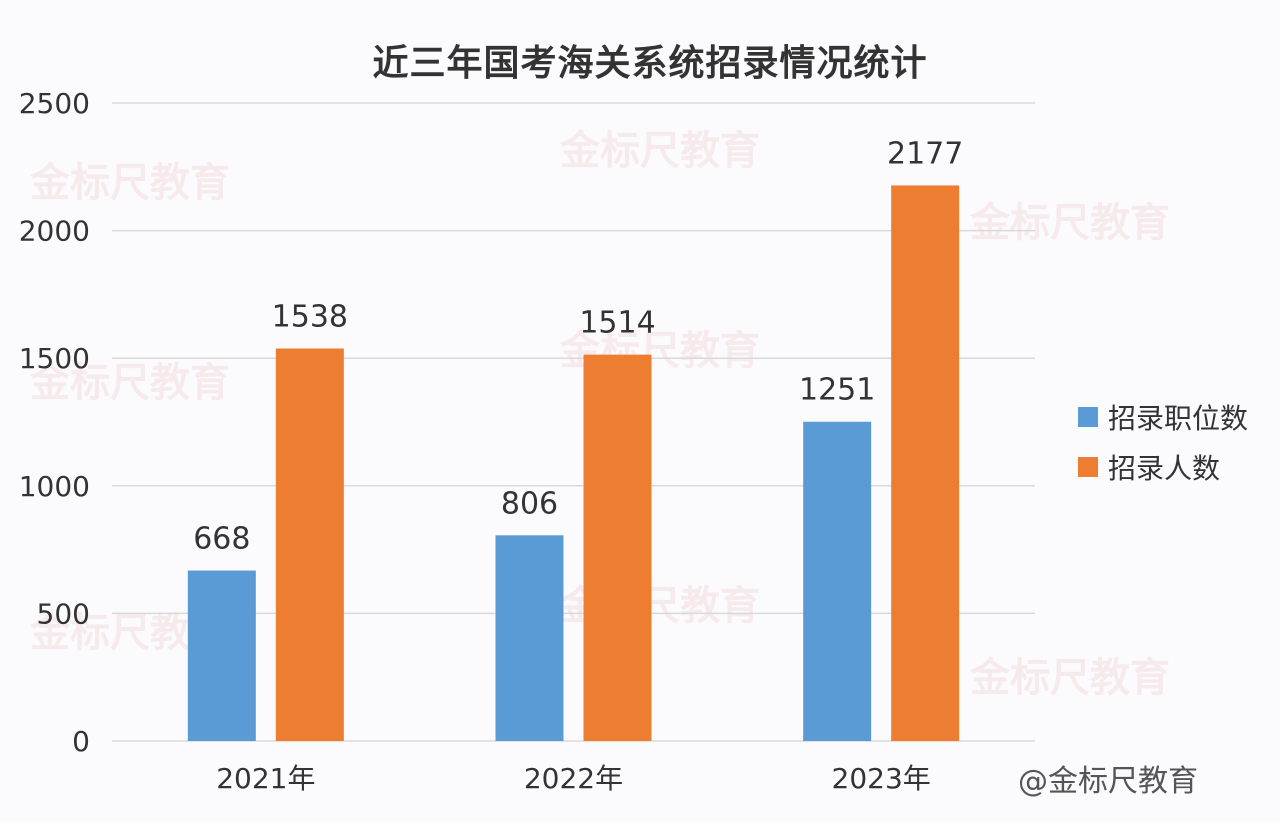 The width and height of the screenshot is (1280, 822). What do you see at coordinates (650, 63) in the screenshot?
I see `chart-title: 近三年国考海关系统招录情况统计` at bounding box center [650, 63].